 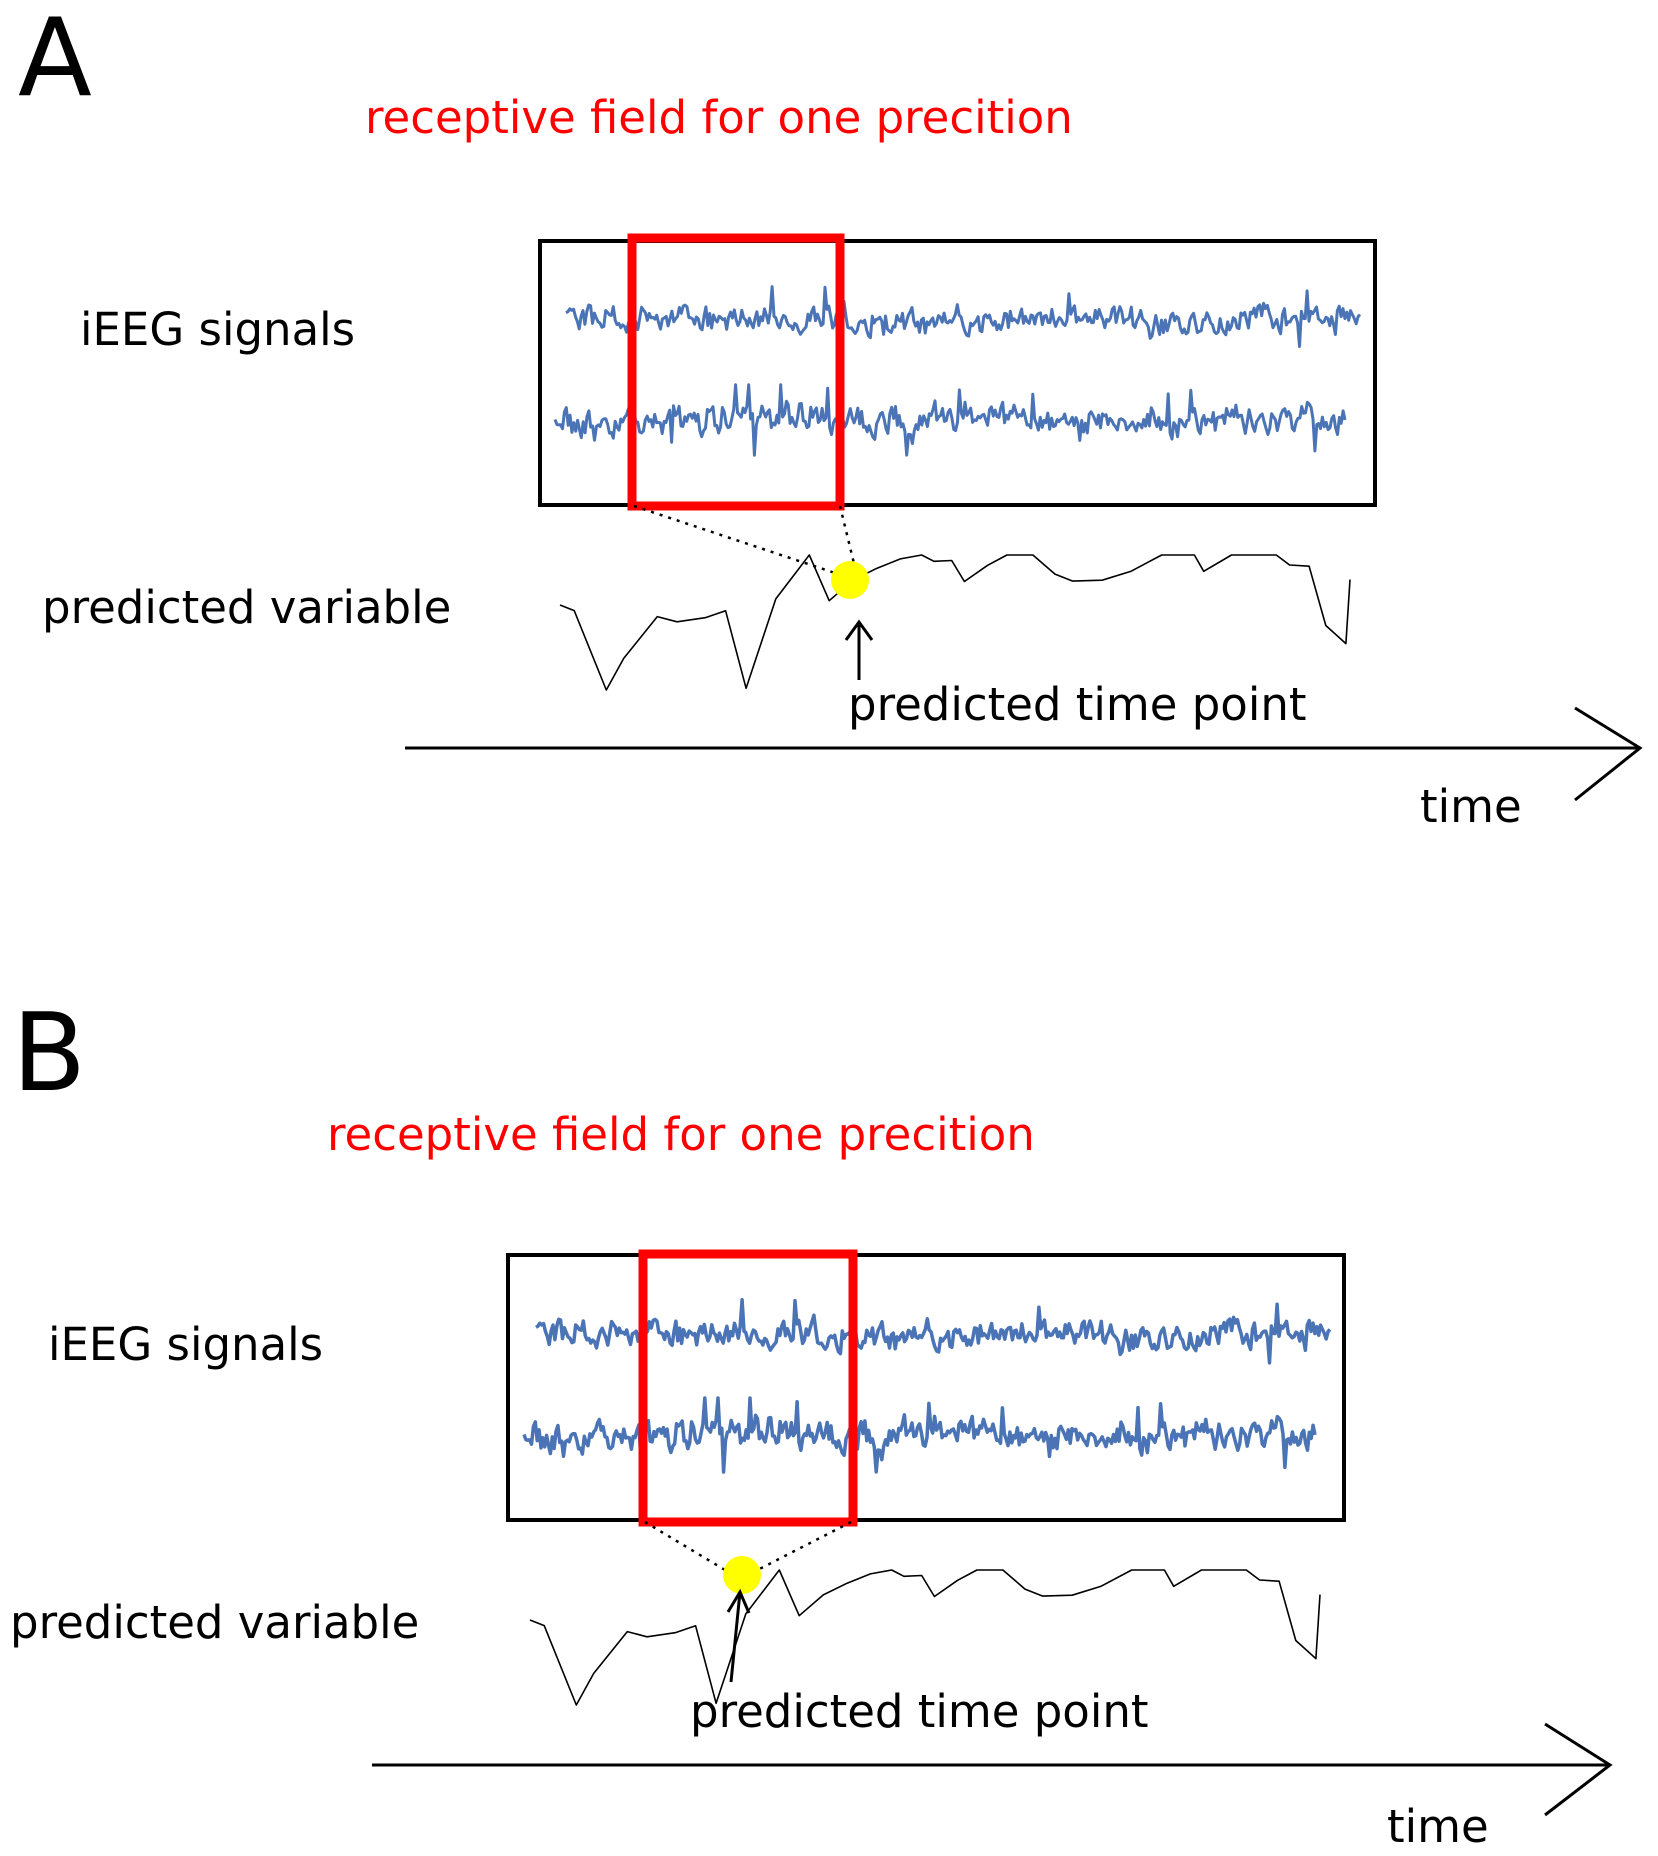 I want to click on predicted-point-arrow-shaft, so click(x=735, y=1637).